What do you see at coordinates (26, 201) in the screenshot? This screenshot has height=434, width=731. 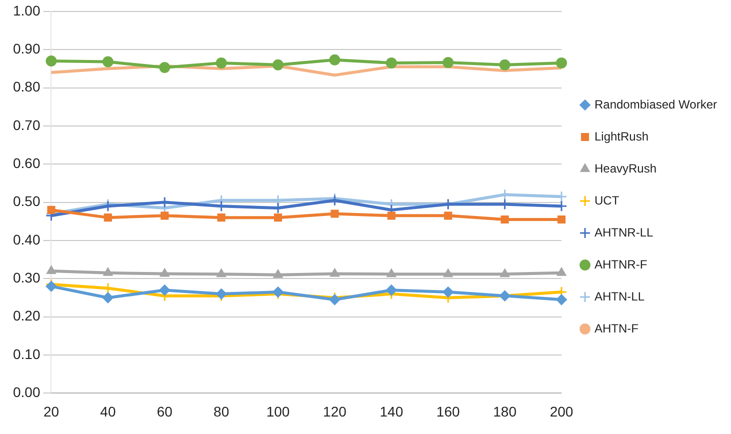 I see `y-tick-label: 0.50` at bounding box center [26, 201].